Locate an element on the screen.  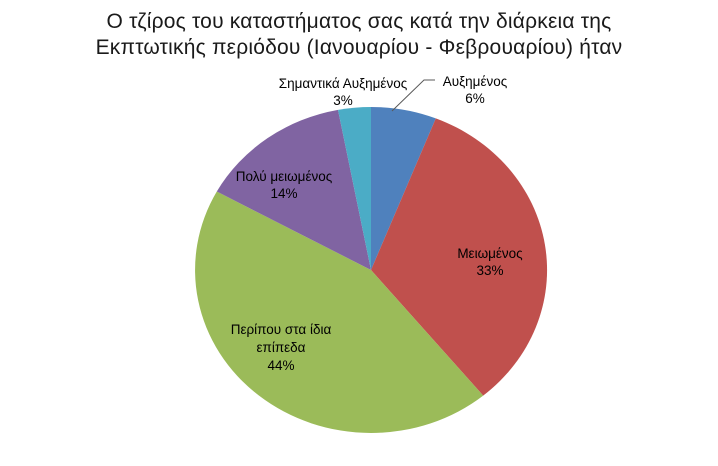
label-meiomenos: Μειωμένος 33% is located at coordinates (489, 262).